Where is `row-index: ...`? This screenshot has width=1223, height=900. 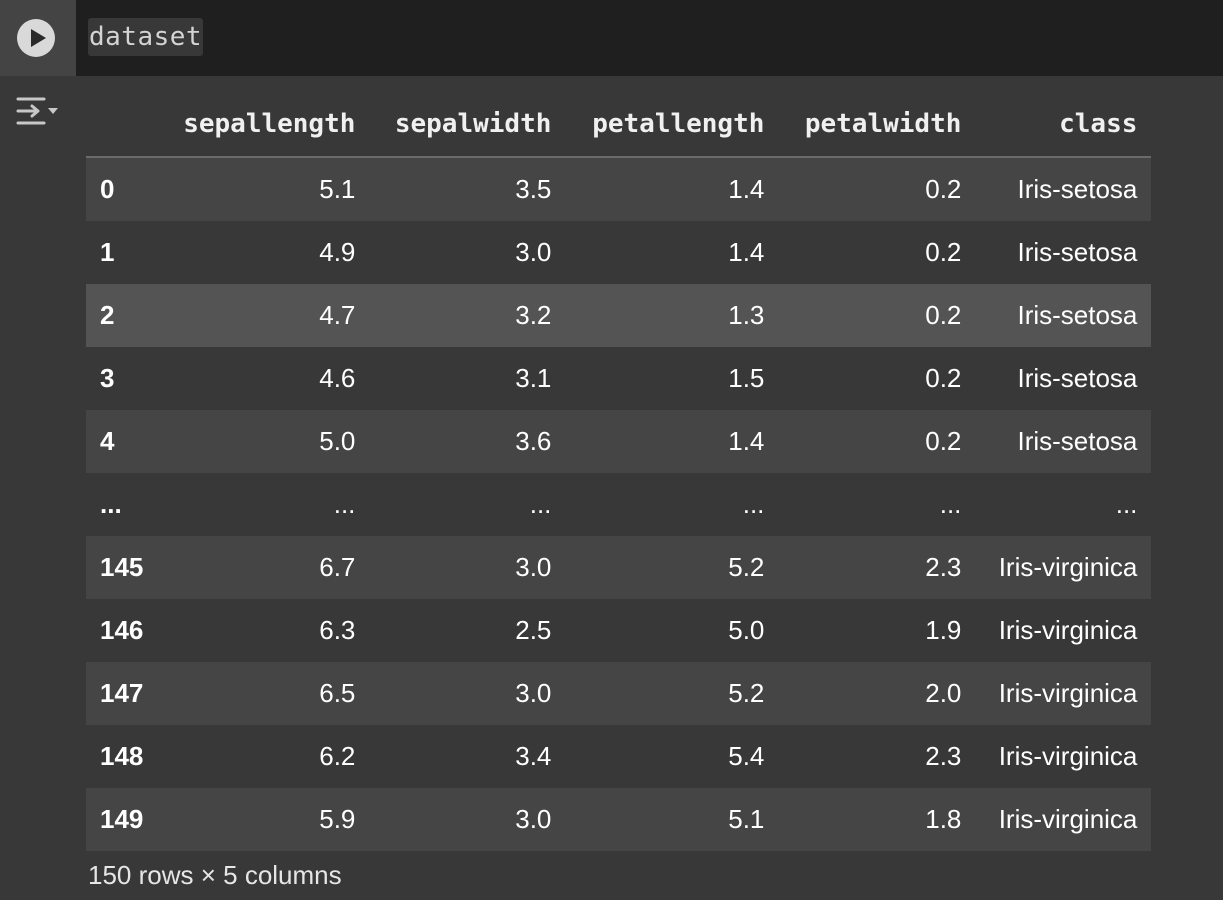
row-index: ... is located at coordinates (111, 504).